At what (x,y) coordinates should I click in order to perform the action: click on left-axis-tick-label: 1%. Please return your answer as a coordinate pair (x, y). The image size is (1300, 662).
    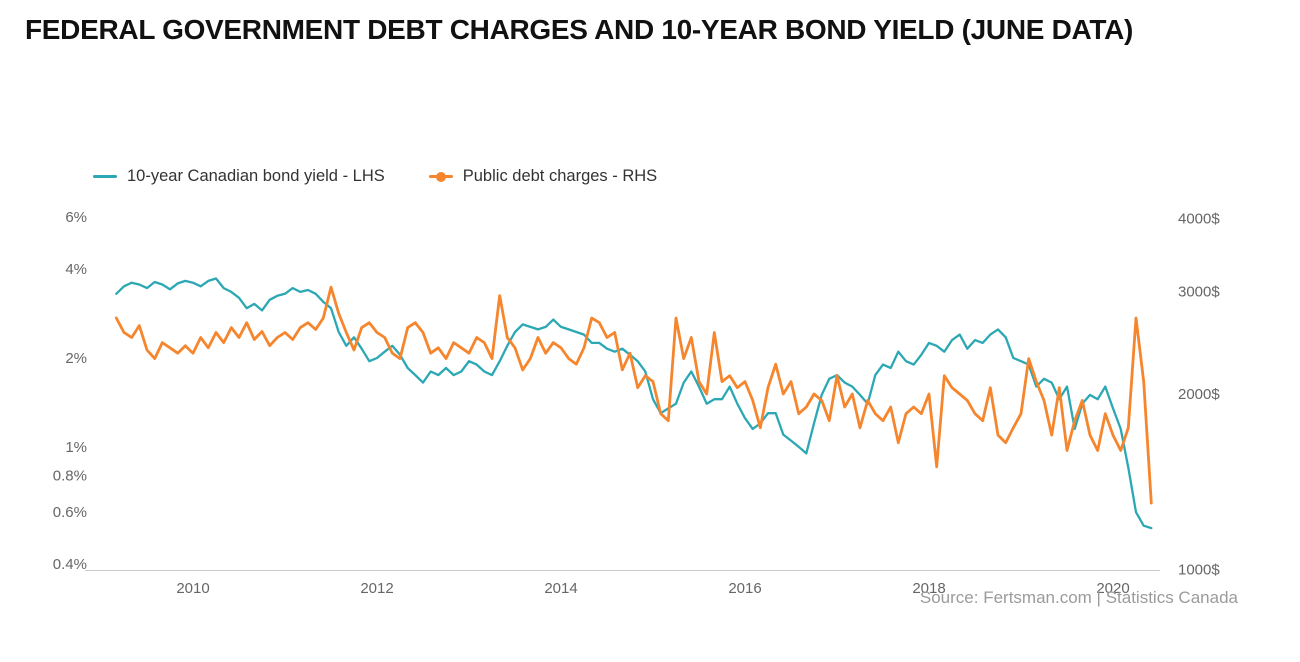
    Looking at the image, I should click on (76, 447).